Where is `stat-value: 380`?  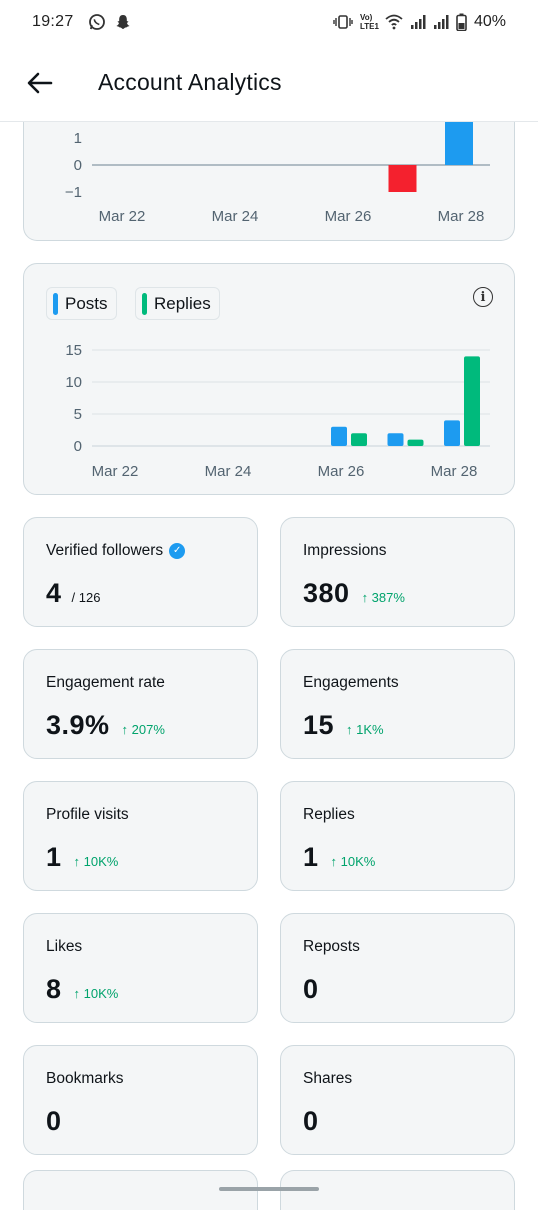
stat-value: 380 is located at coordinates (326, 593).